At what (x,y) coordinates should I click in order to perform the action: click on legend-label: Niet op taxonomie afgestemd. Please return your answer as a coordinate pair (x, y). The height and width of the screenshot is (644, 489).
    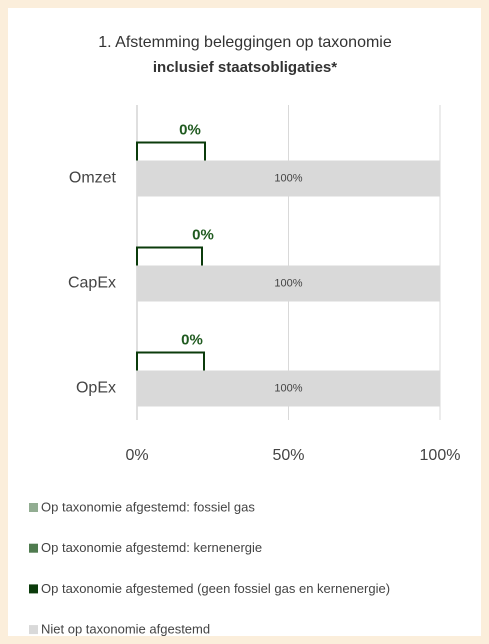
    Looking at the image, I should click on (125, 629).